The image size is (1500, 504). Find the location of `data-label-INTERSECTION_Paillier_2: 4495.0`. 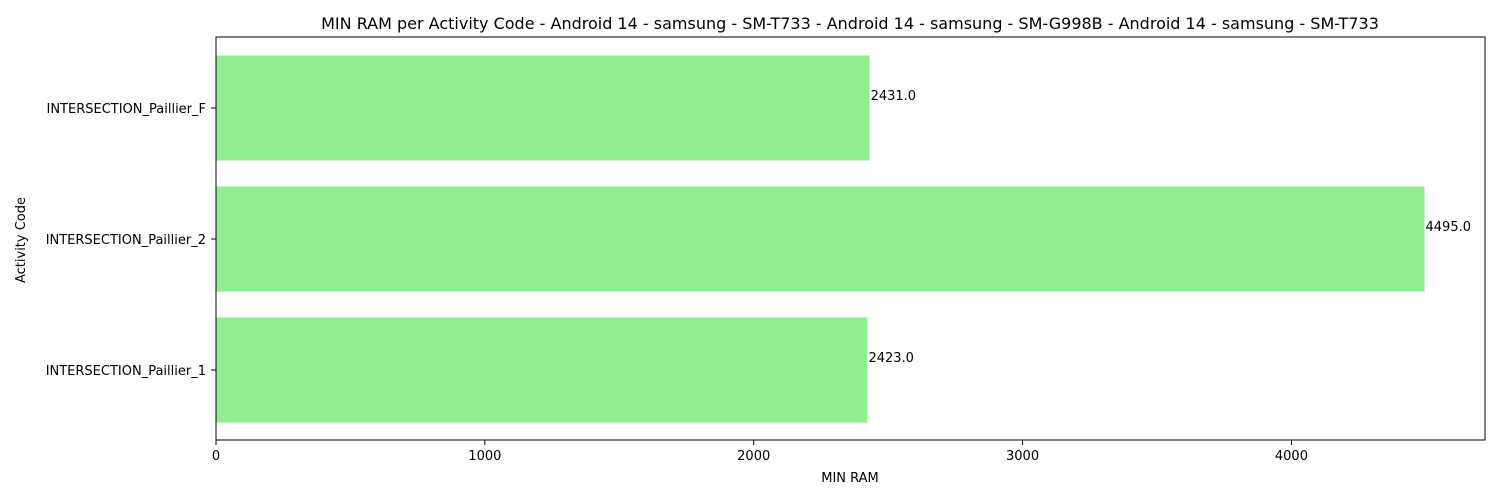

data-label-INTERSECTION_Paillier_2: 4495.0 is located at coordinates (1449, 227).